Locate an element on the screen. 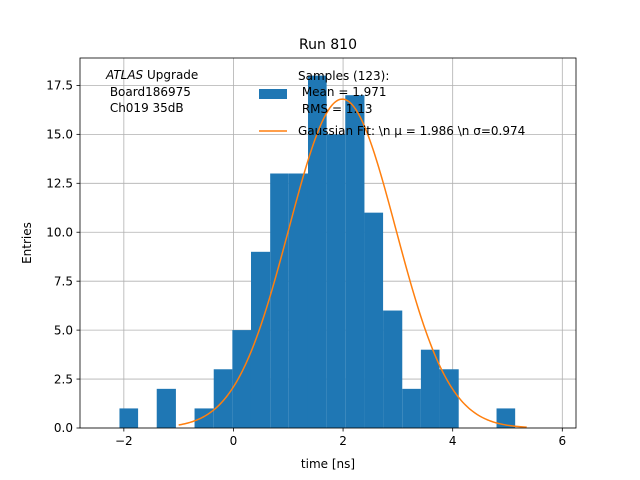 Image resolution: width=640 pixels, height=480 pixels. legend-histogram-swatch is located at coordinates (273, 94).